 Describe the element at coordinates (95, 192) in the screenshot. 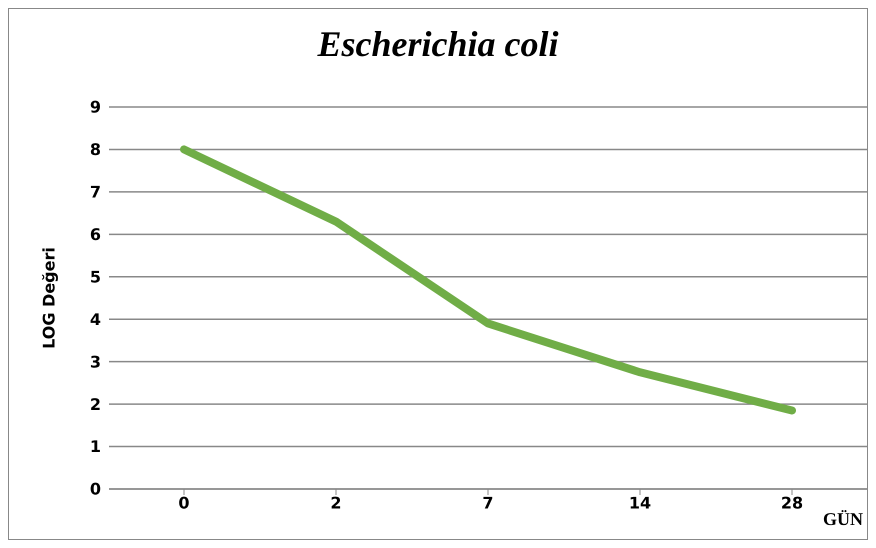

I see `y-tick-label: 7` at that location.